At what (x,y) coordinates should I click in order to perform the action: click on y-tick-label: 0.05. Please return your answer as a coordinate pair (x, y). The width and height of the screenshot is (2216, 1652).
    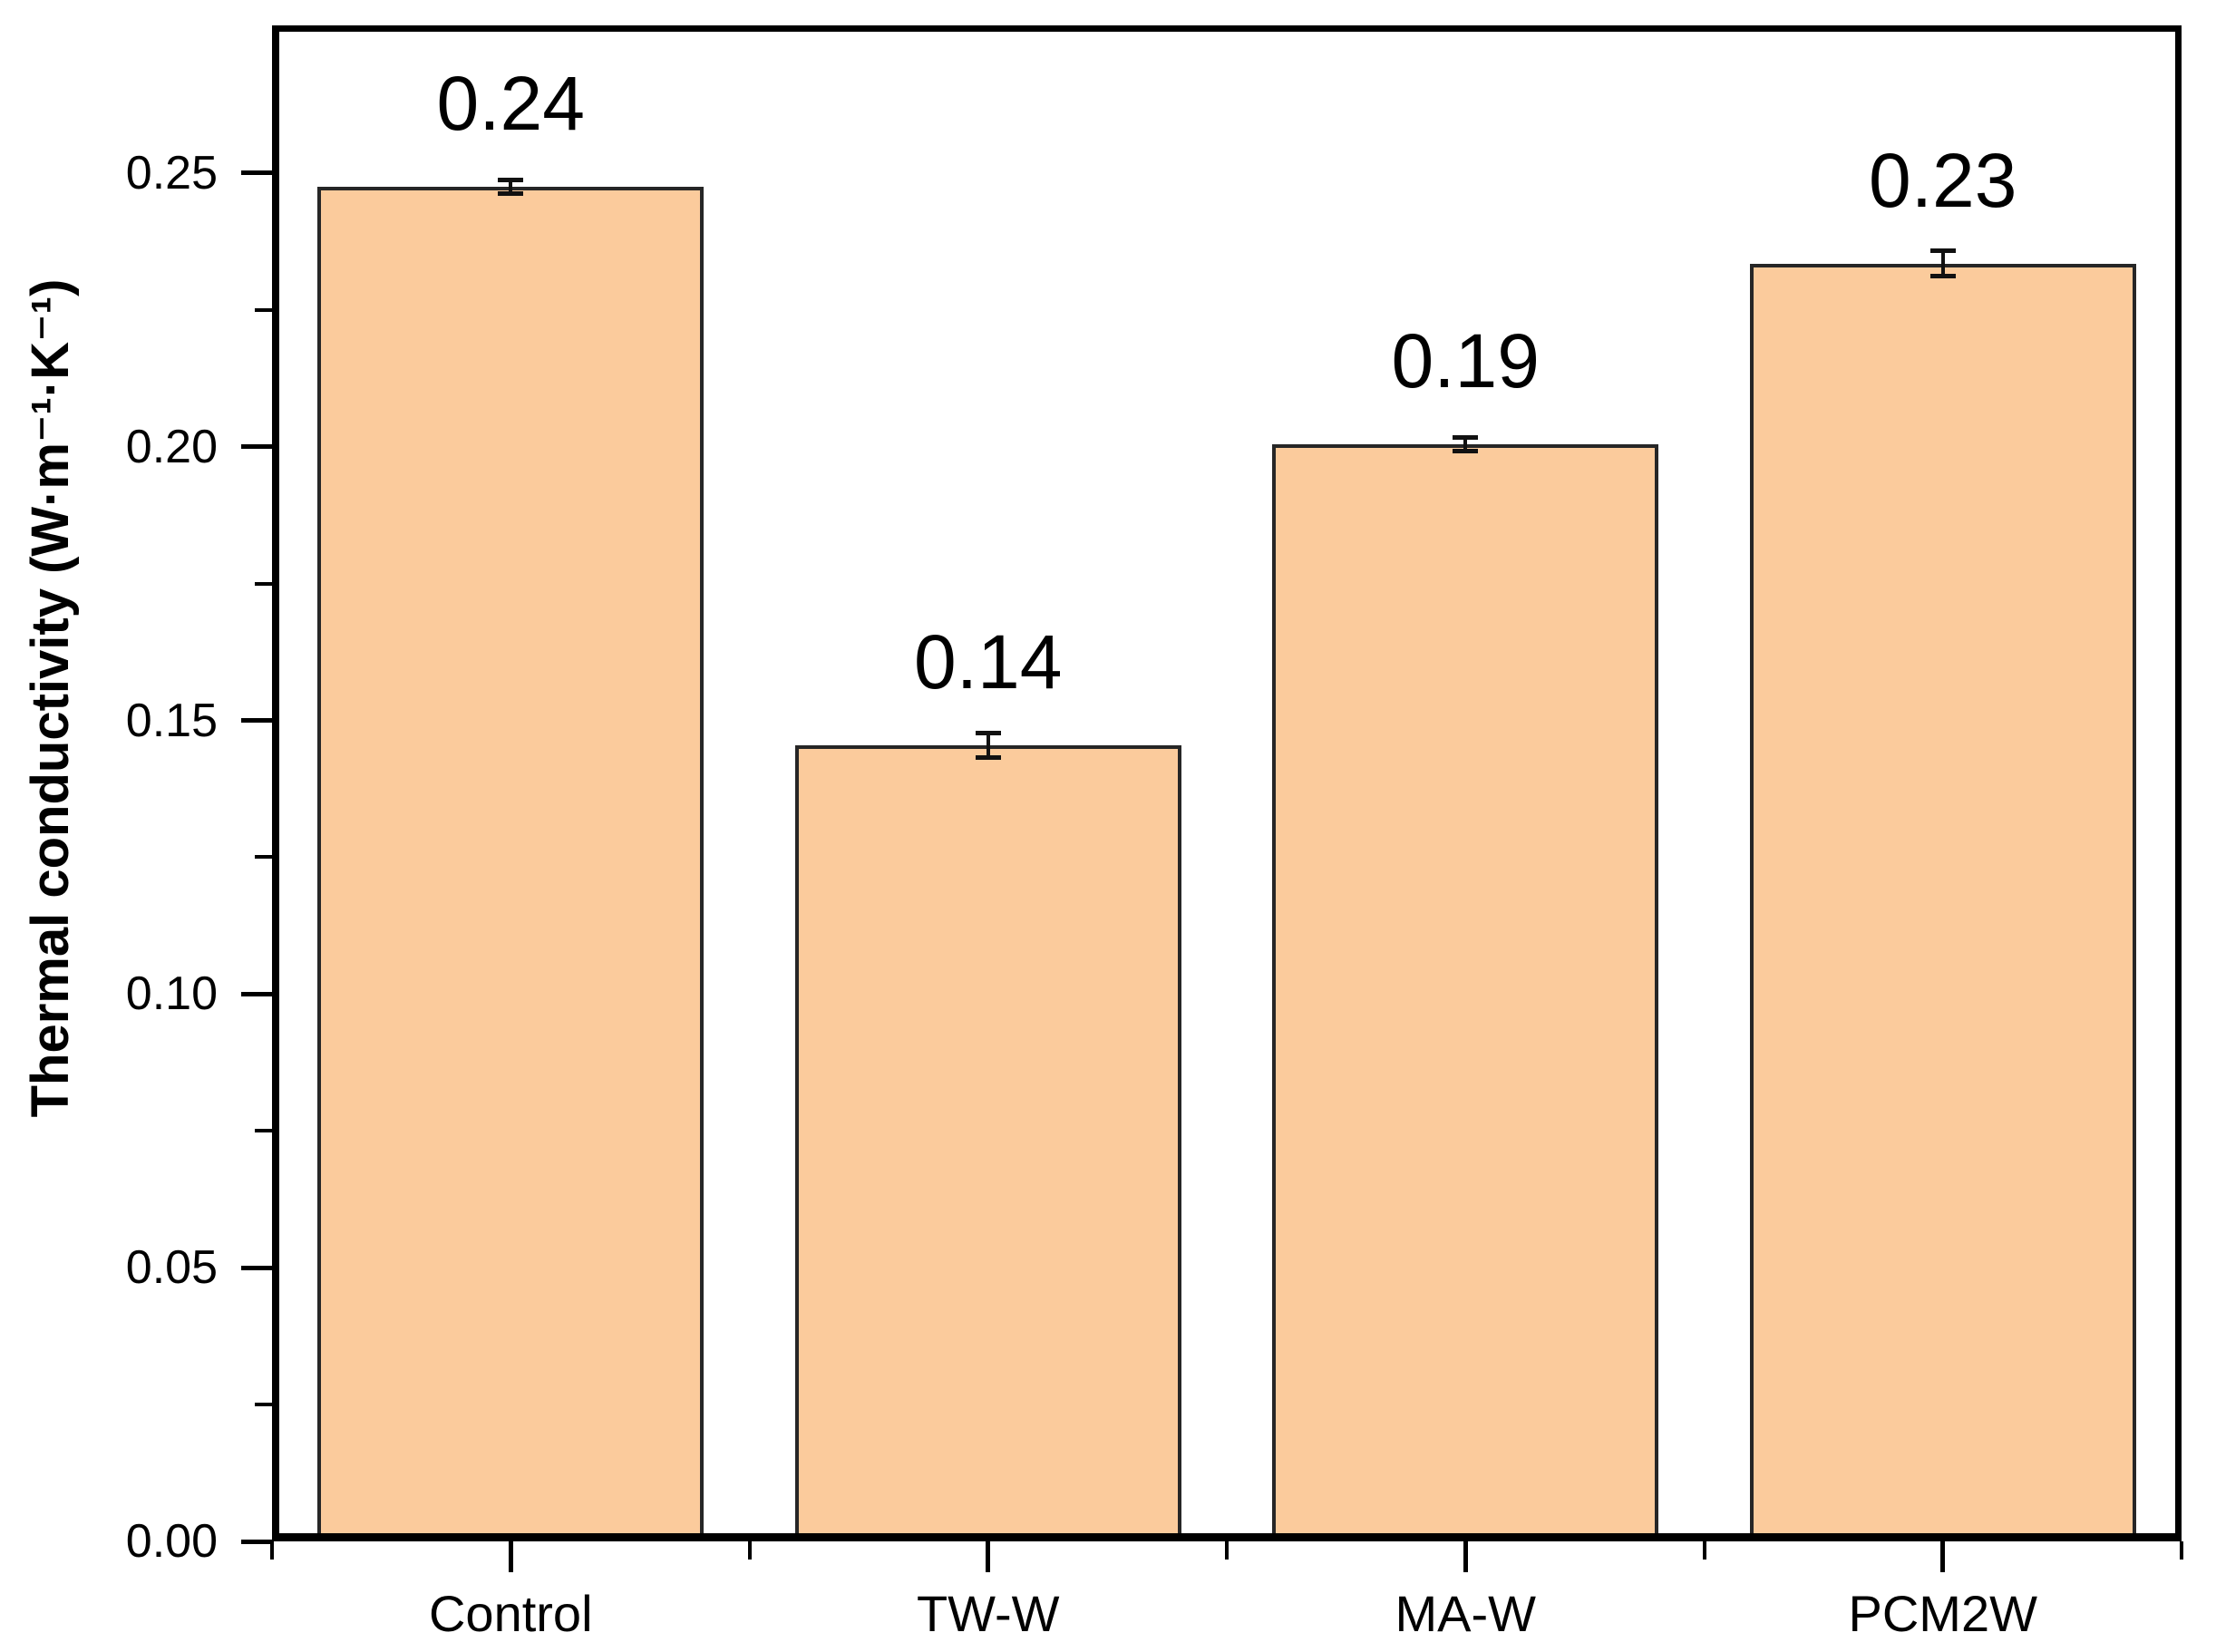
    Looking at the image, I should click on (171, 1268).